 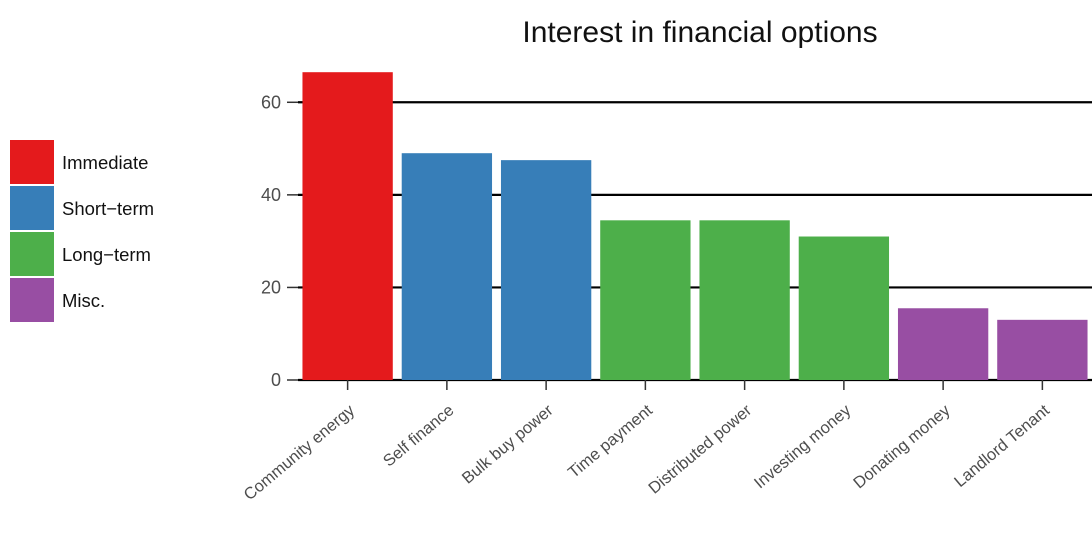 What do you see at coordinates (508, 444) in the screenshot?
I see `x-tick-label: Bulk buy power` at bounding box center [508, 444].